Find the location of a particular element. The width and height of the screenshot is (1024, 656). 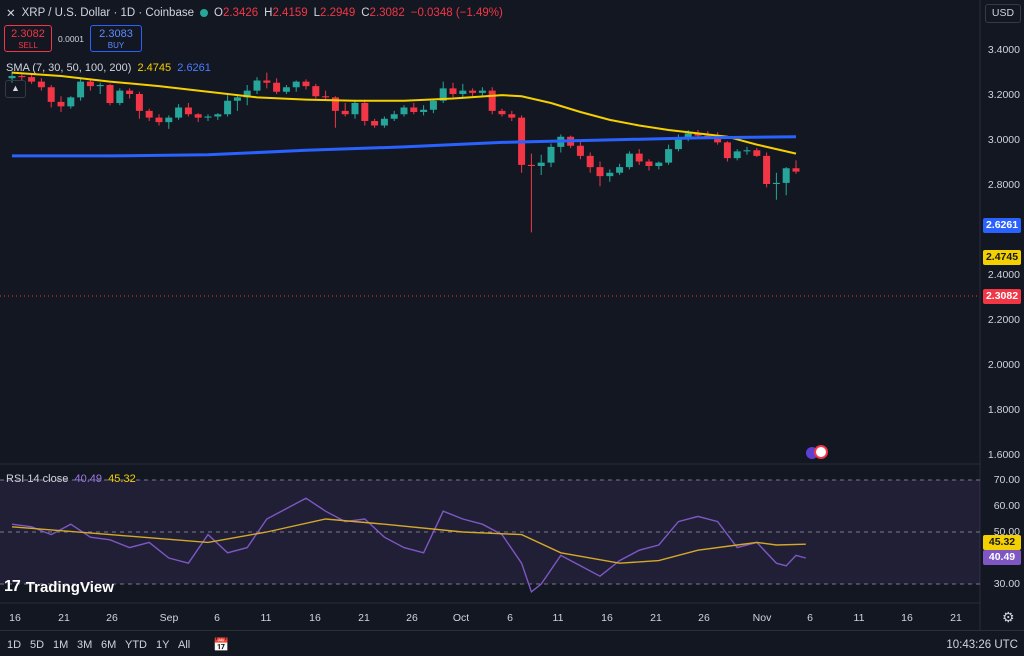

range-1m: 1M is located at coordinates (61, 645).